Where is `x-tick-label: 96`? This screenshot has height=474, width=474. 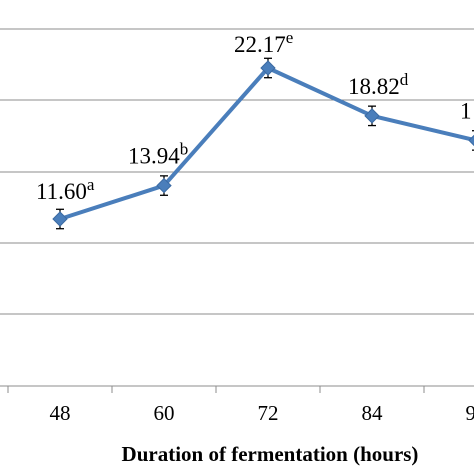 x-tick-label: 96 is located at coordinates (470, 413).